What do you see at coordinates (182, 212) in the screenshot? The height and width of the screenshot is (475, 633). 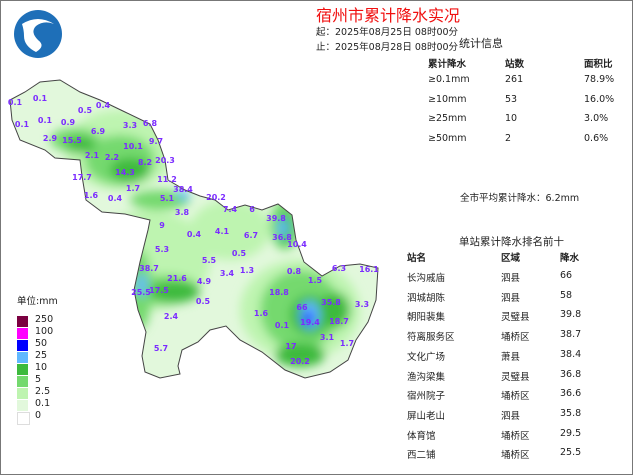 I see `station-value: 3.8` at bounding box center [182, 212].